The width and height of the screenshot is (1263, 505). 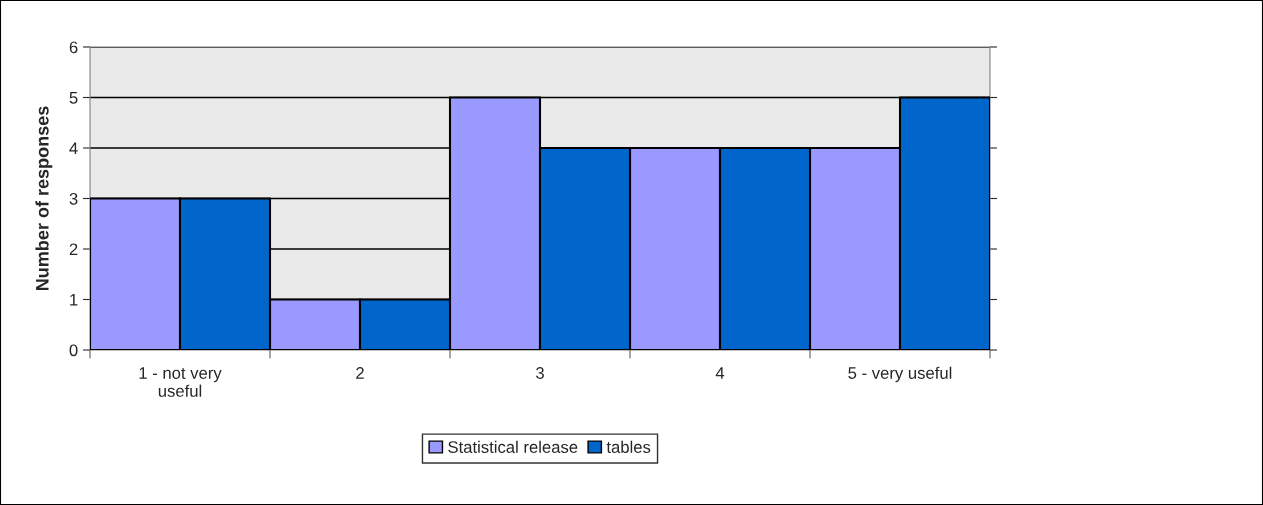 What do you see at coordinates (44, 198) in the screenshot?
I see `y-axis-title: Number of responses` at bounding box center [44, 198].